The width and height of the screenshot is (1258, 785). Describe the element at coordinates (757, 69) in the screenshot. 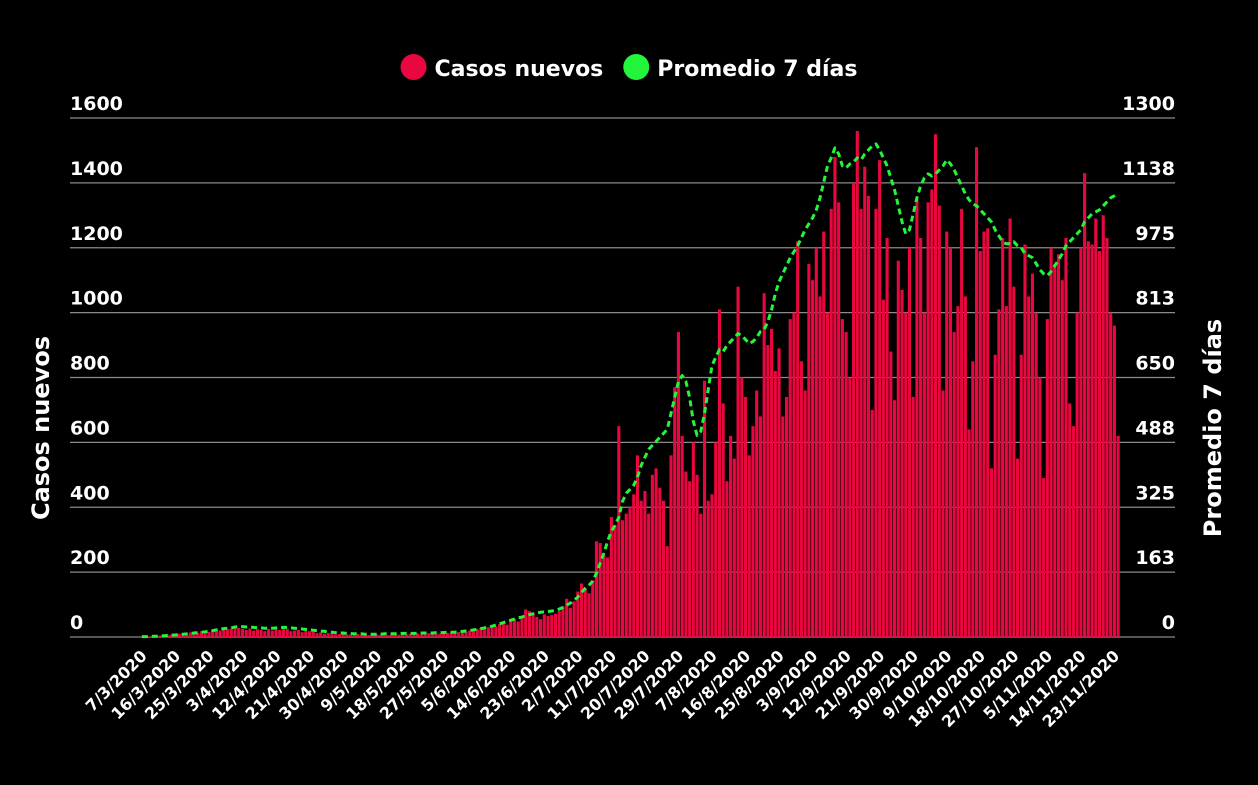

I see `legend-label: Promedio 7 días` at that location.